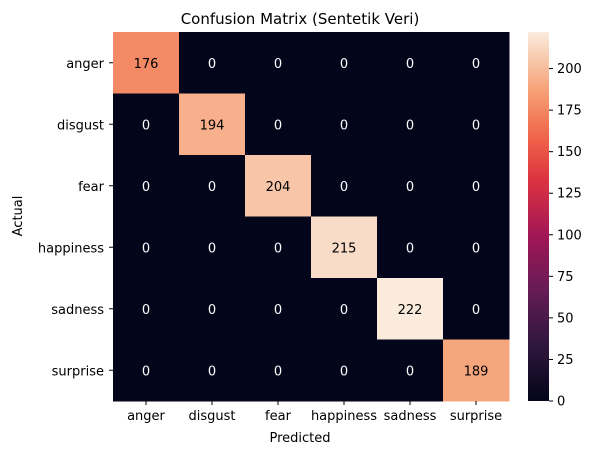 The image size is (595, 455). What do you see at coordinates (565, 318) in the screenshot?
I see `colorbar-tick-label: 50` at bounding box center [565, 318].